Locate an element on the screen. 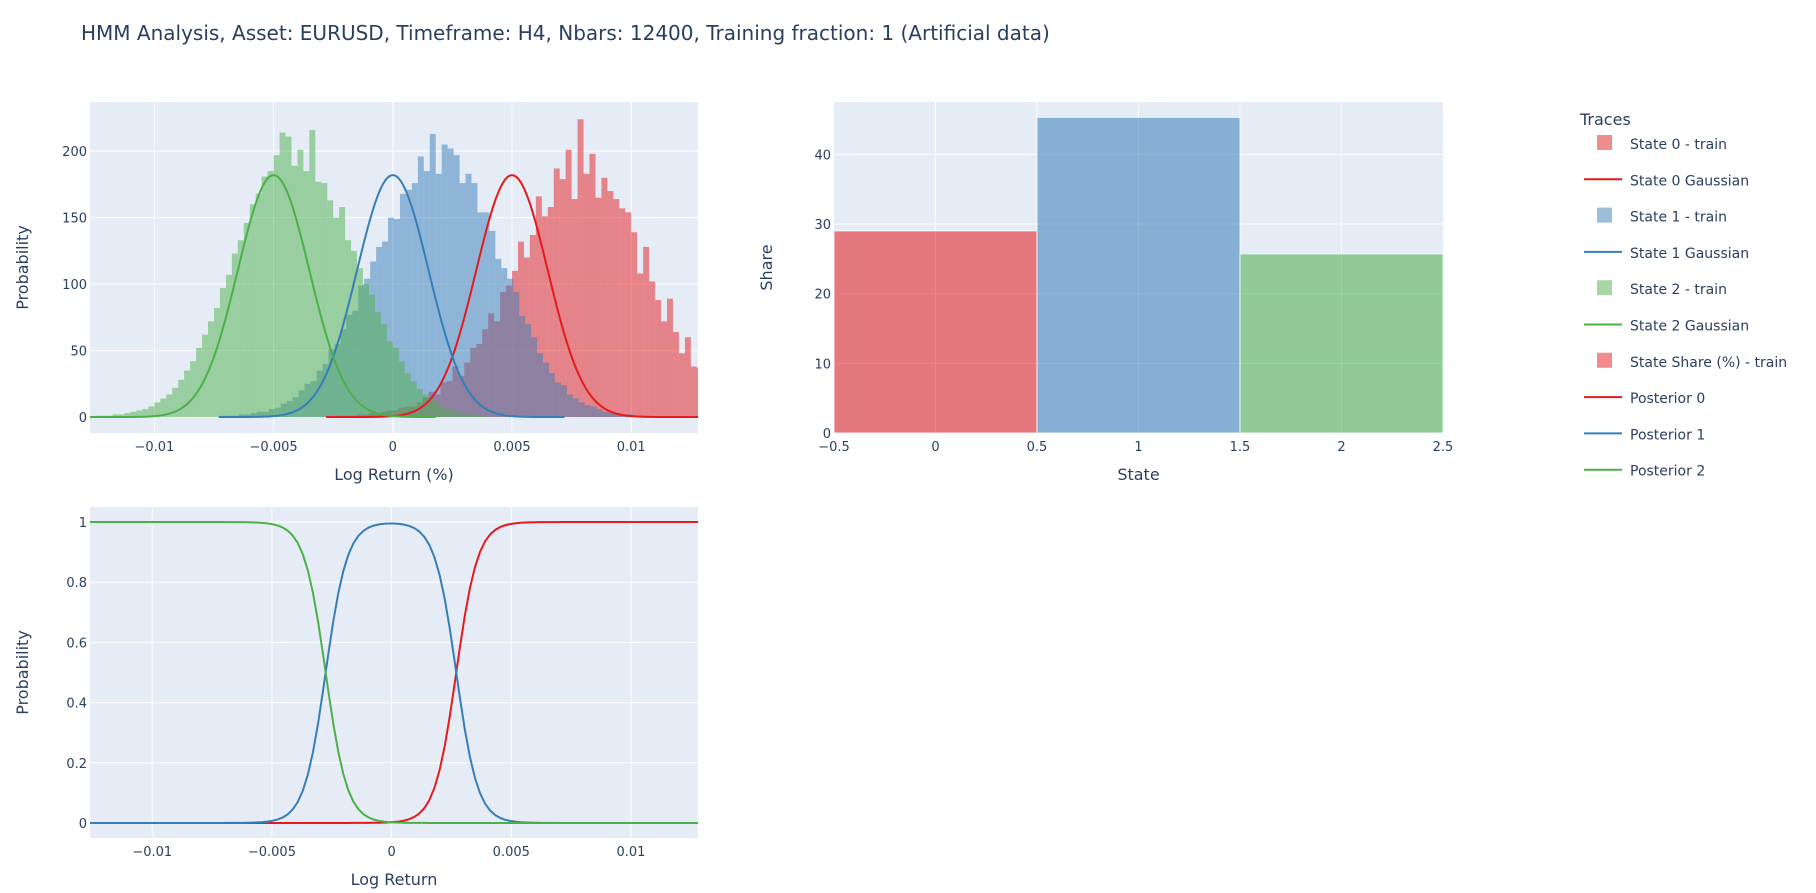  legend-item: Posterior 1 is located at coordinates (1644, 435).